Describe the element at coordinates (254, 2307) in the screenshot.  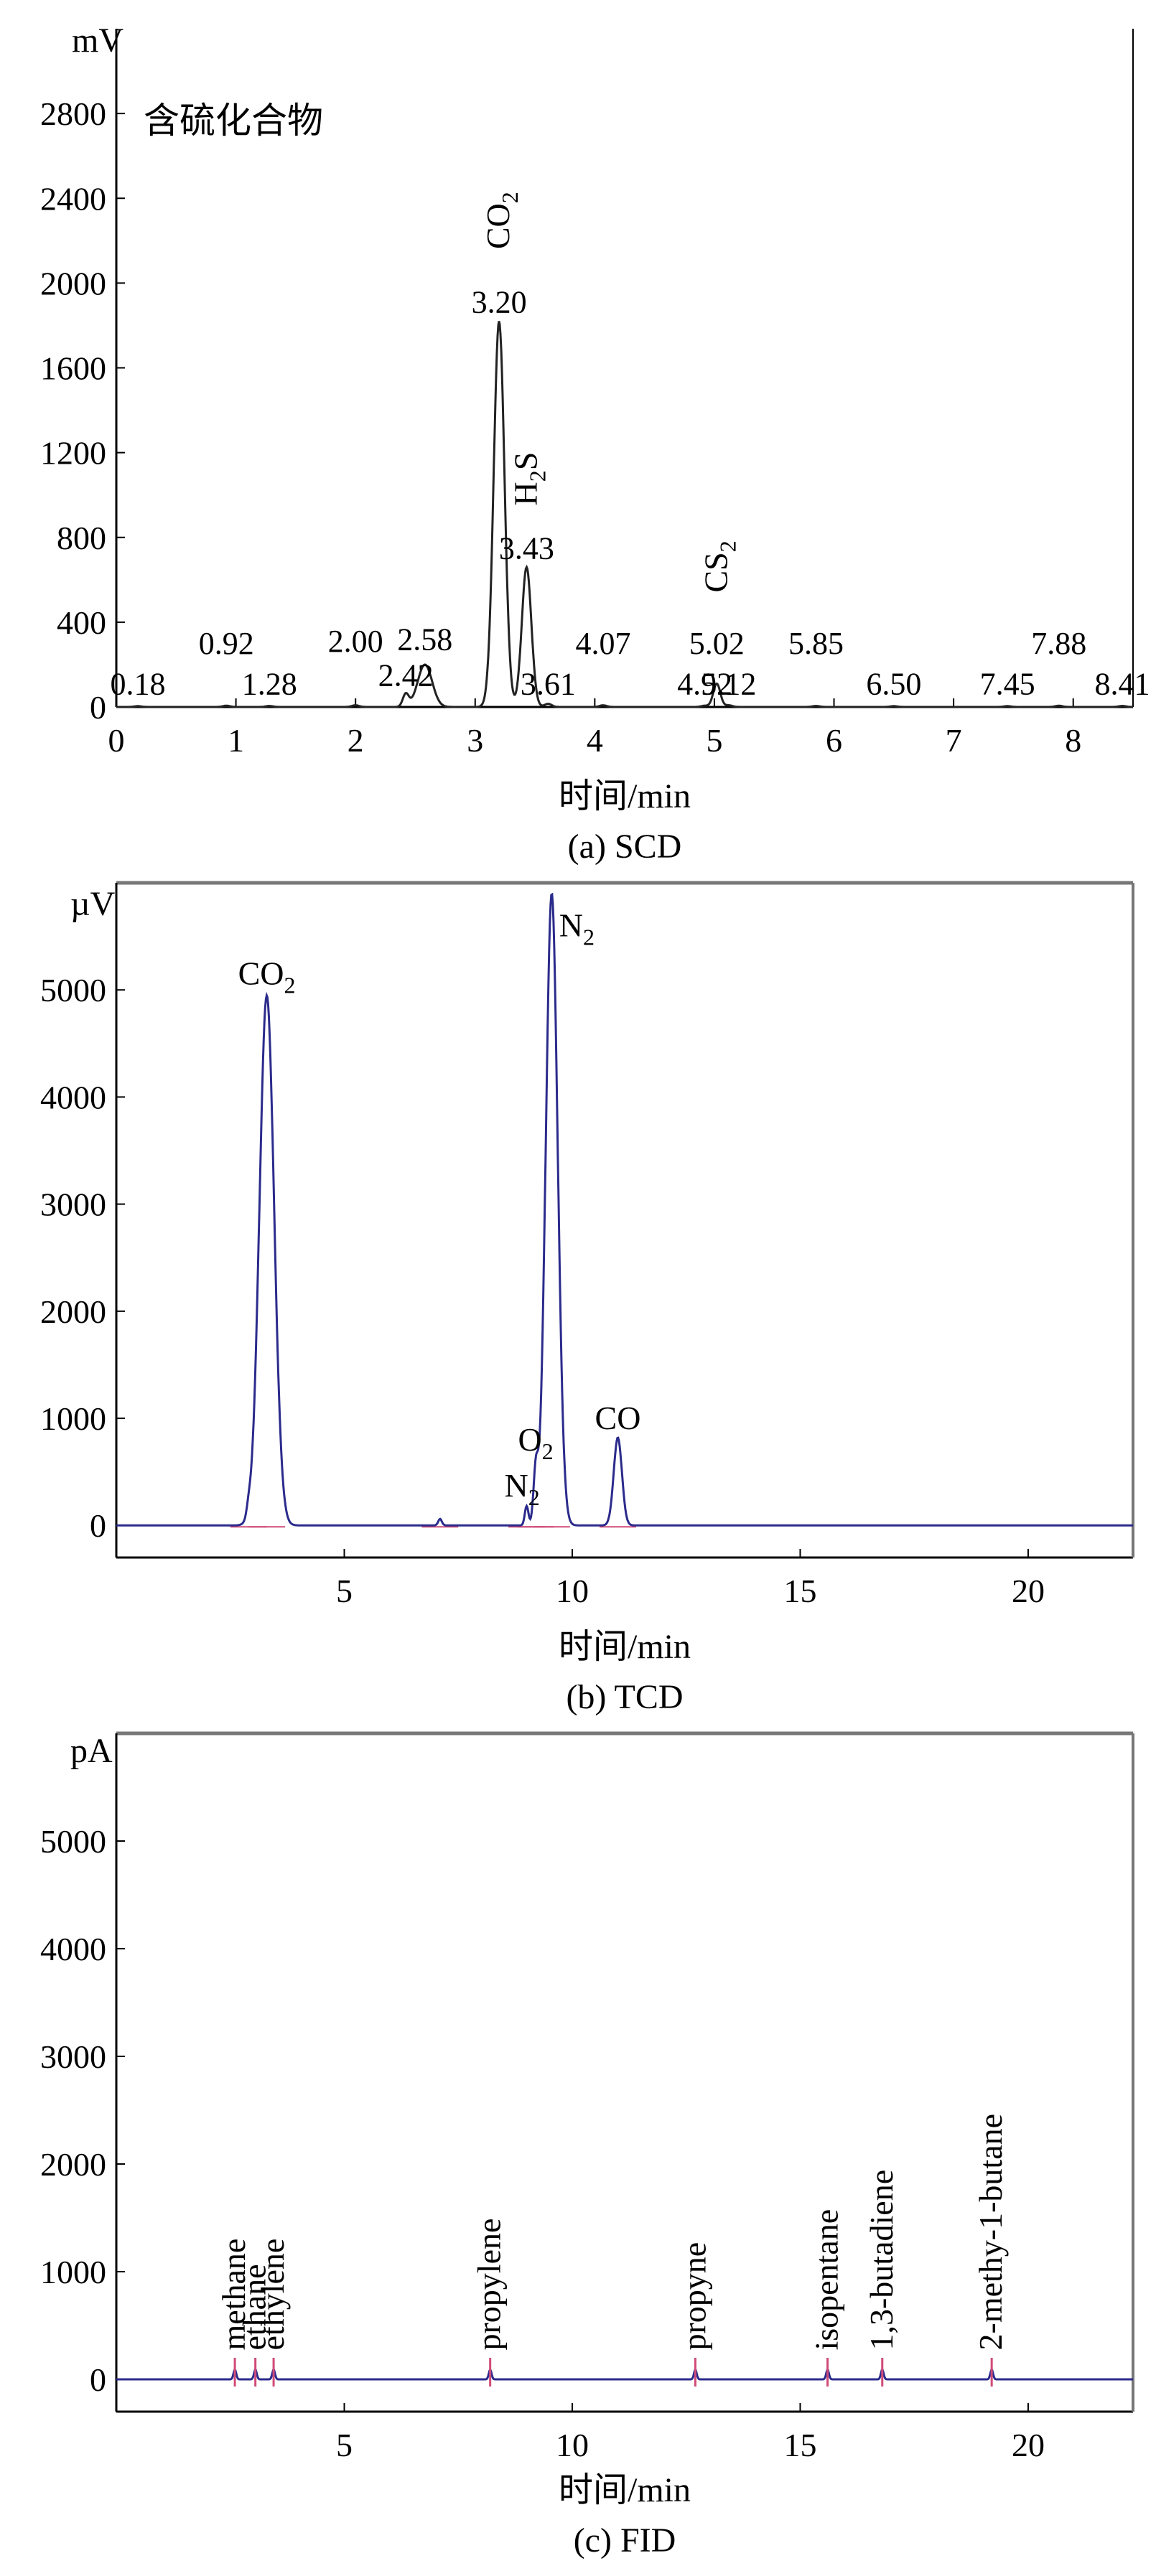
I see `compound-label: ethane` at that location.